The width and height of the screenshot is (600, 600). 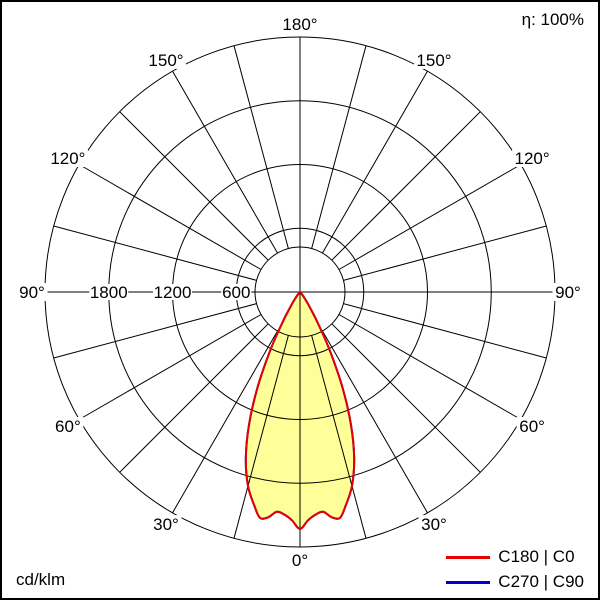 What do you see at coordinates (300, 410) in the screenshot?
I see `intensity-curve-c180-c0` at bounding box center [300, 410].